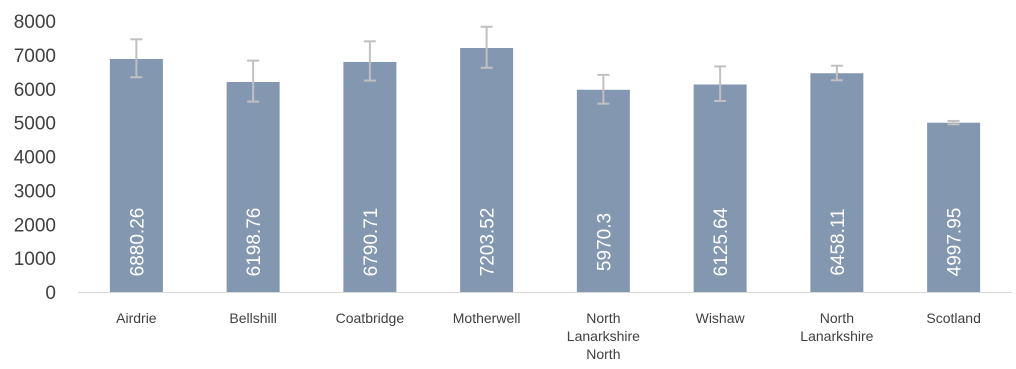  I want to click on y-tick-label: 8000, so click(35, 22).